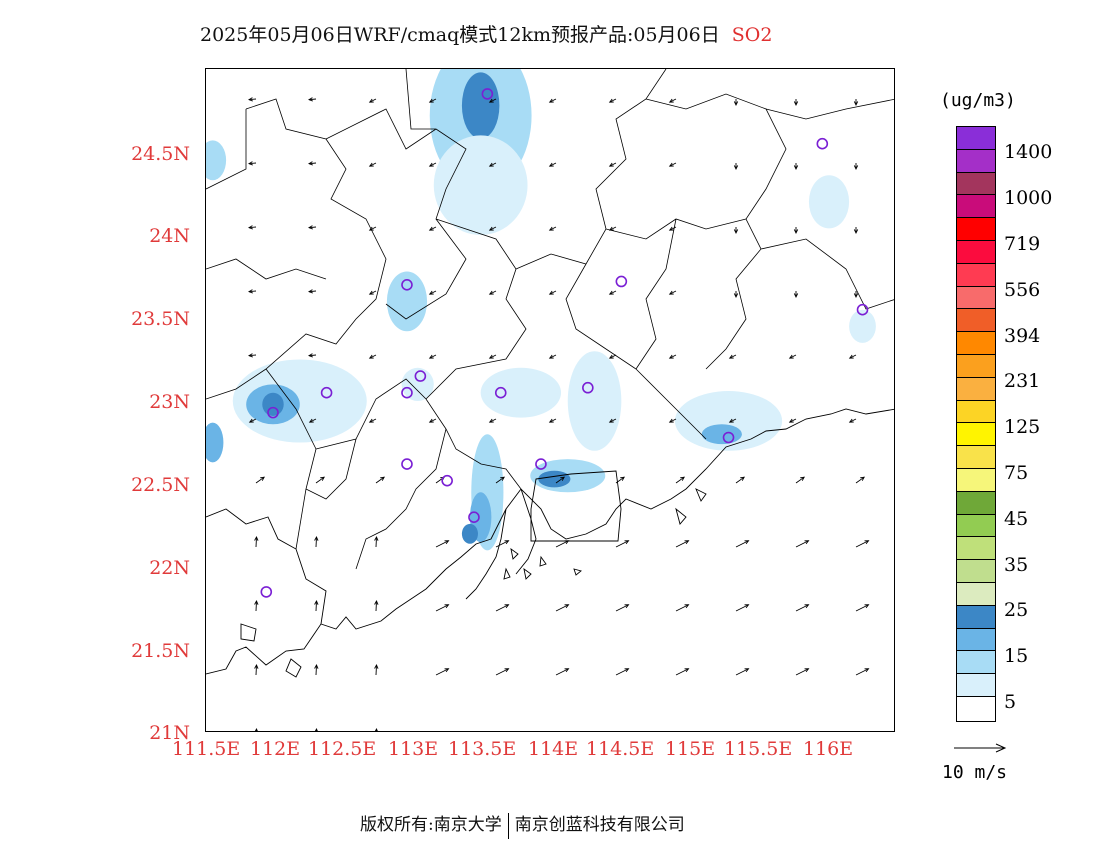 The width and height of the screenshot is (1100, 850). I want to click on lat-label: 21.5N, so click(160, 651).